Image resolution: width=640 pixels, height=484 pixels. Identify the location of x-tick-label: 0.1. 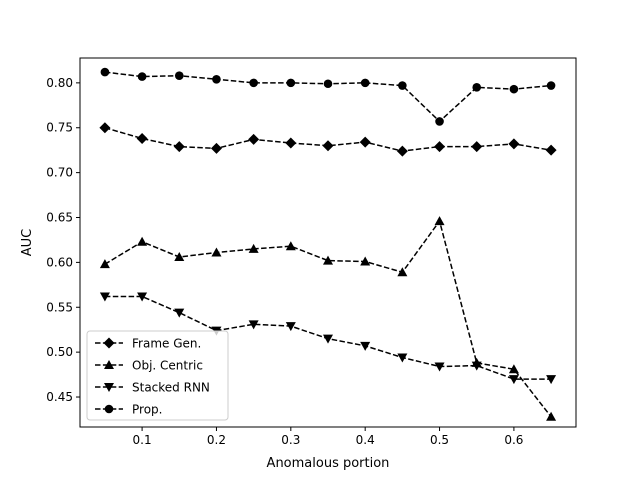
(142, 440).